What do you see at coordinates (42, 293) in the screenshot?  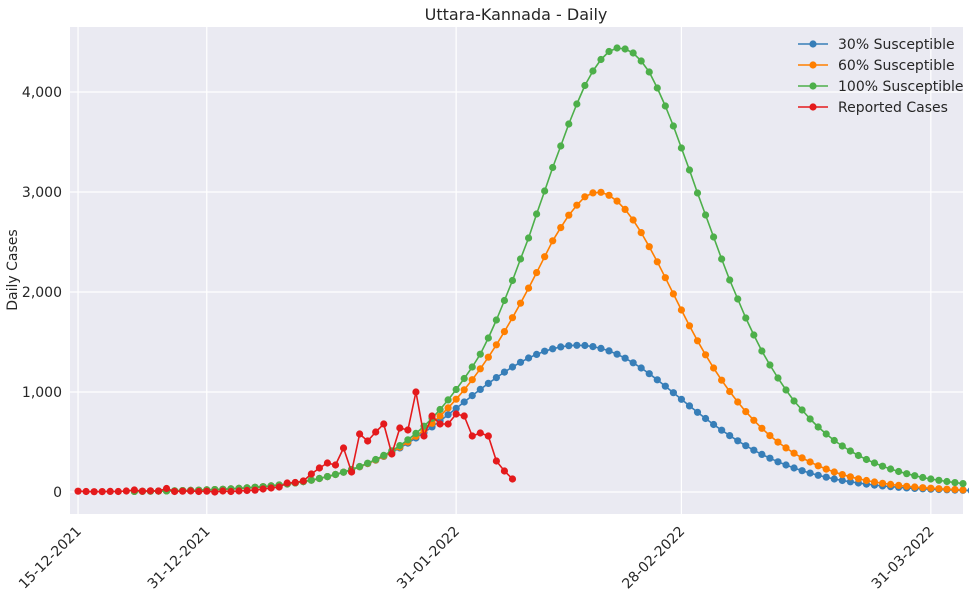 I see `y-tick-label: 2,000` at bounding box center [42, 293].